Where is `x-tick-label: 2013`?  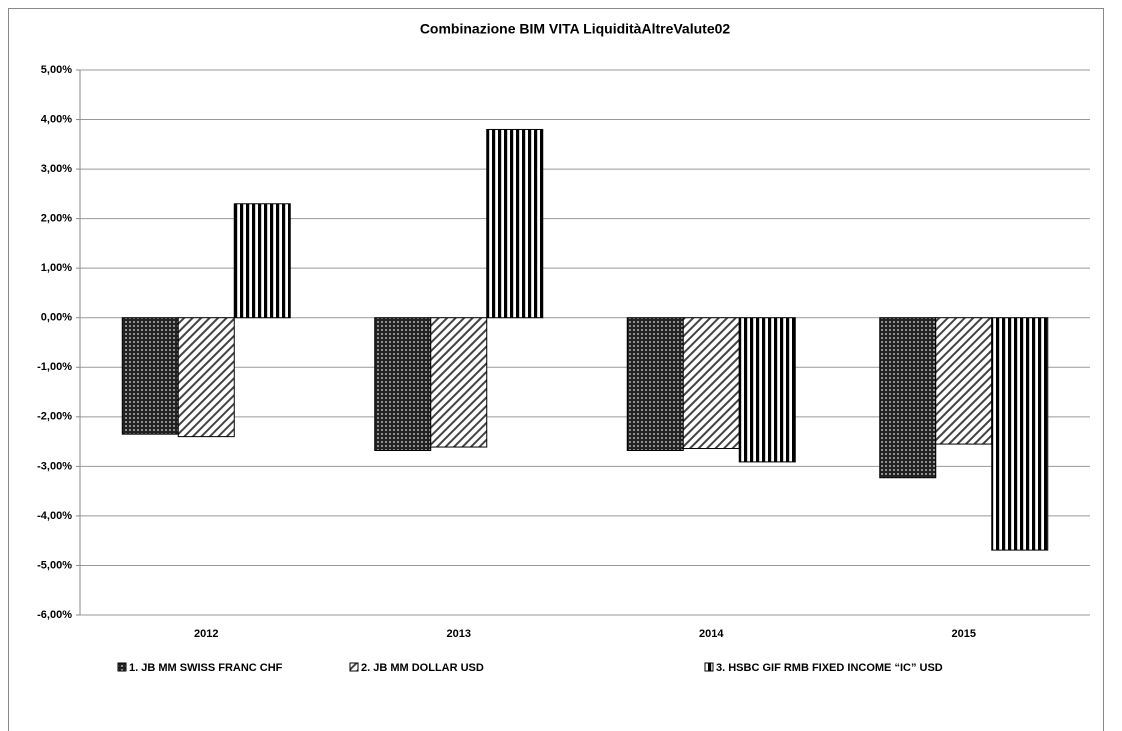
x-tick-label: 2013 is located at coordinates (459, 634).